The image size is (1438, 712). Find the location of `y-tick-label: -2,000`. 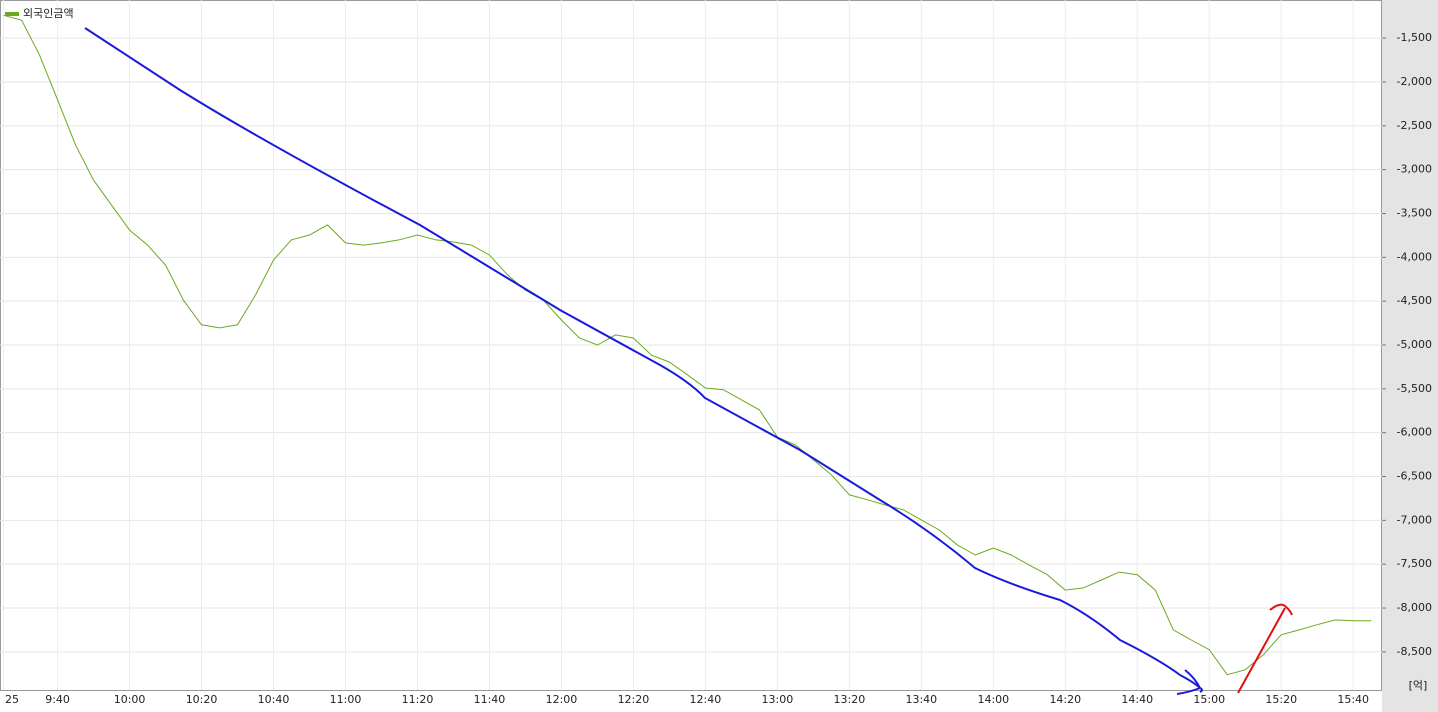

y-tick-label: -2,000 is located at coordinates (1414, 81).